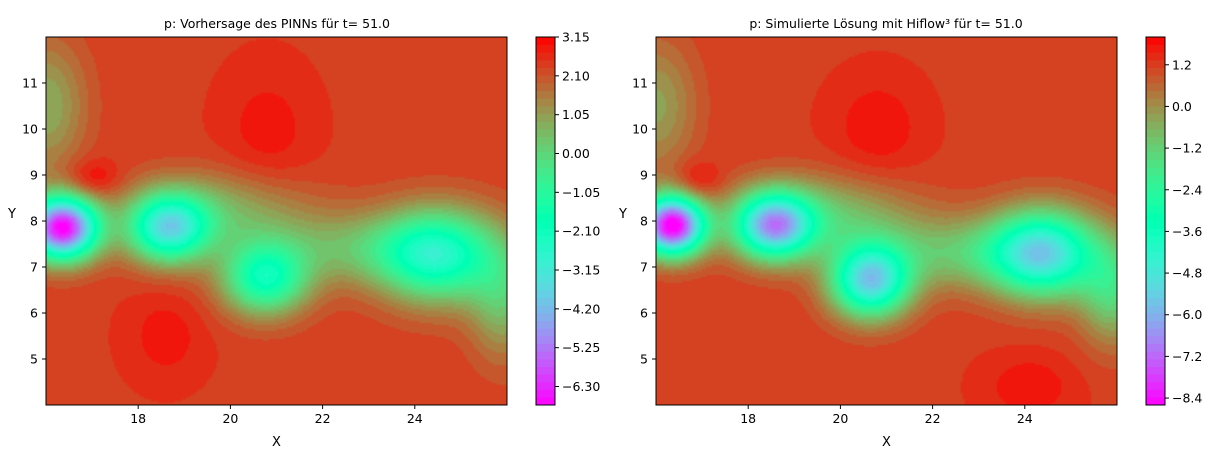  Describe the element at coordinates (1187, 398) in the screenshot. I see `colorbar-tick-label: −8.4` at that location.